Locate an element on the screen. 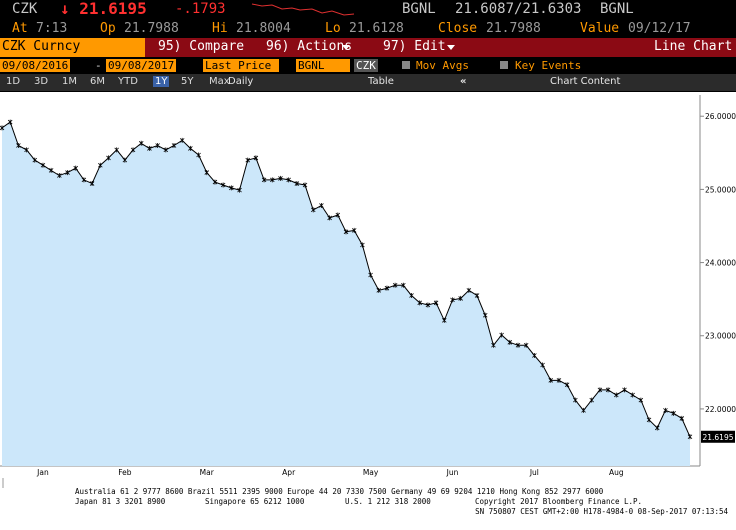 This screenshot has width=736, height=530. stat-label: Lo is located at coordinates (333, 28).